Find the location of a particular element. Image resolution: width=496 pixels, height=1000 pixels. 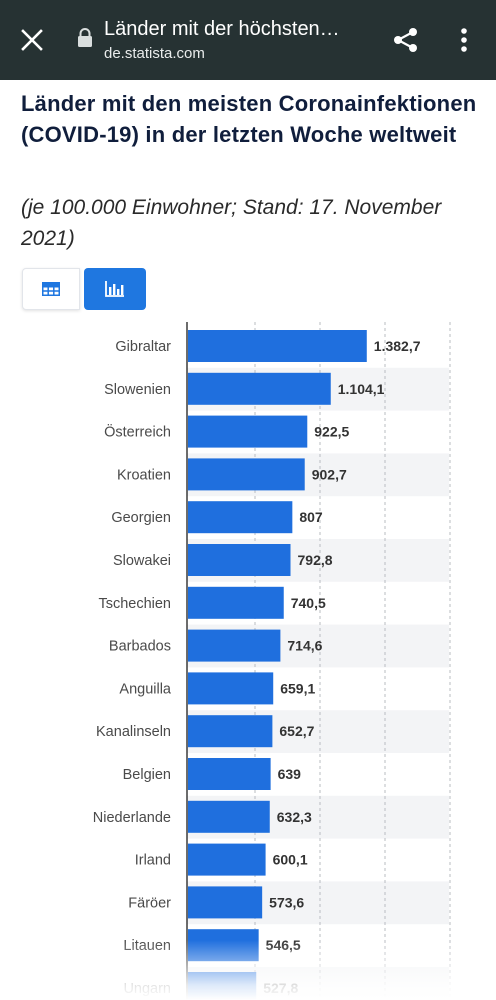

value-label: 1.104,1 is located at coordinates (361, 389).